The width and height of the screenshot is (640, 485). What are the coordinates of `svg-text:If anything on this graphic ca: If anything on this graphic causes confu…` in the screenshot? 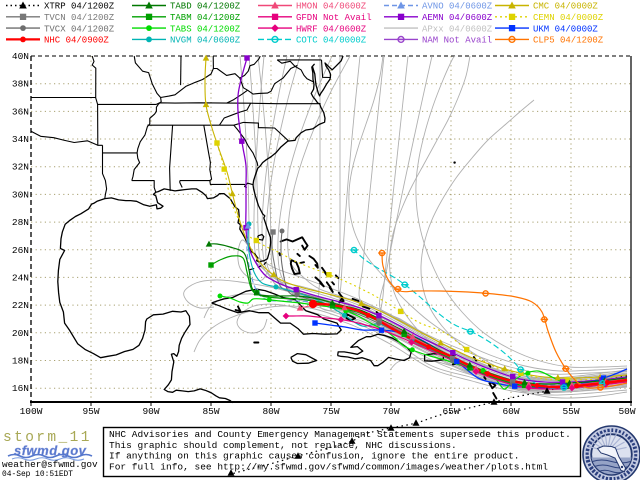 It's located at (314, 456).